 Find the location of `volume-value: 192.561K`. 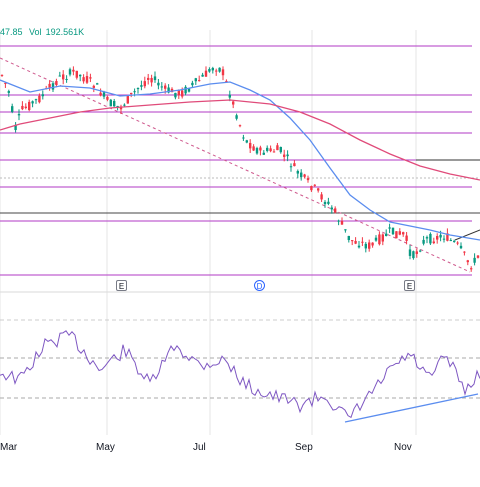

volume-value: 192.561K is located at coordinates (65, 32).